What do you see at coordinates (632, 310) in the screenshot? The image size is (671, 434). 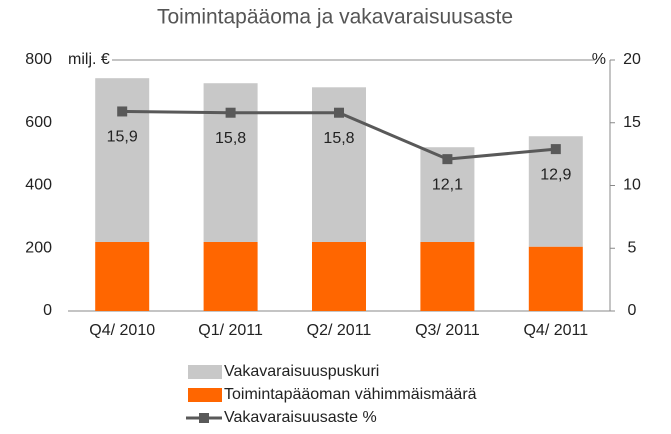 I see `y2-tick-label: 0` at bounding box center [632, 310].